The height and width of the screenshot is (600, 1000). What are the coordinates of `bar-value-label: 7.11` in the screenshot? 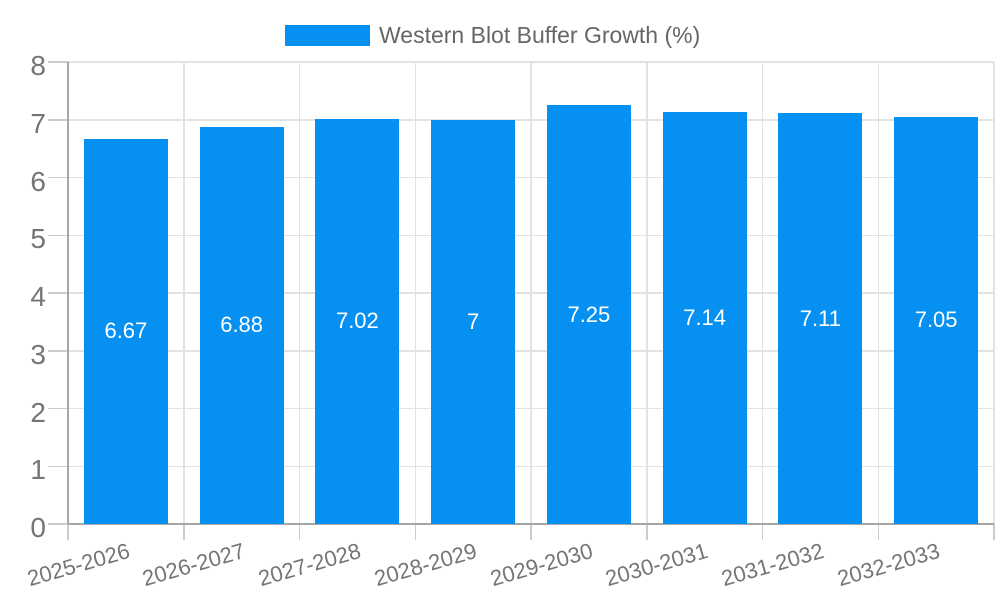 It's located at (820, 318).